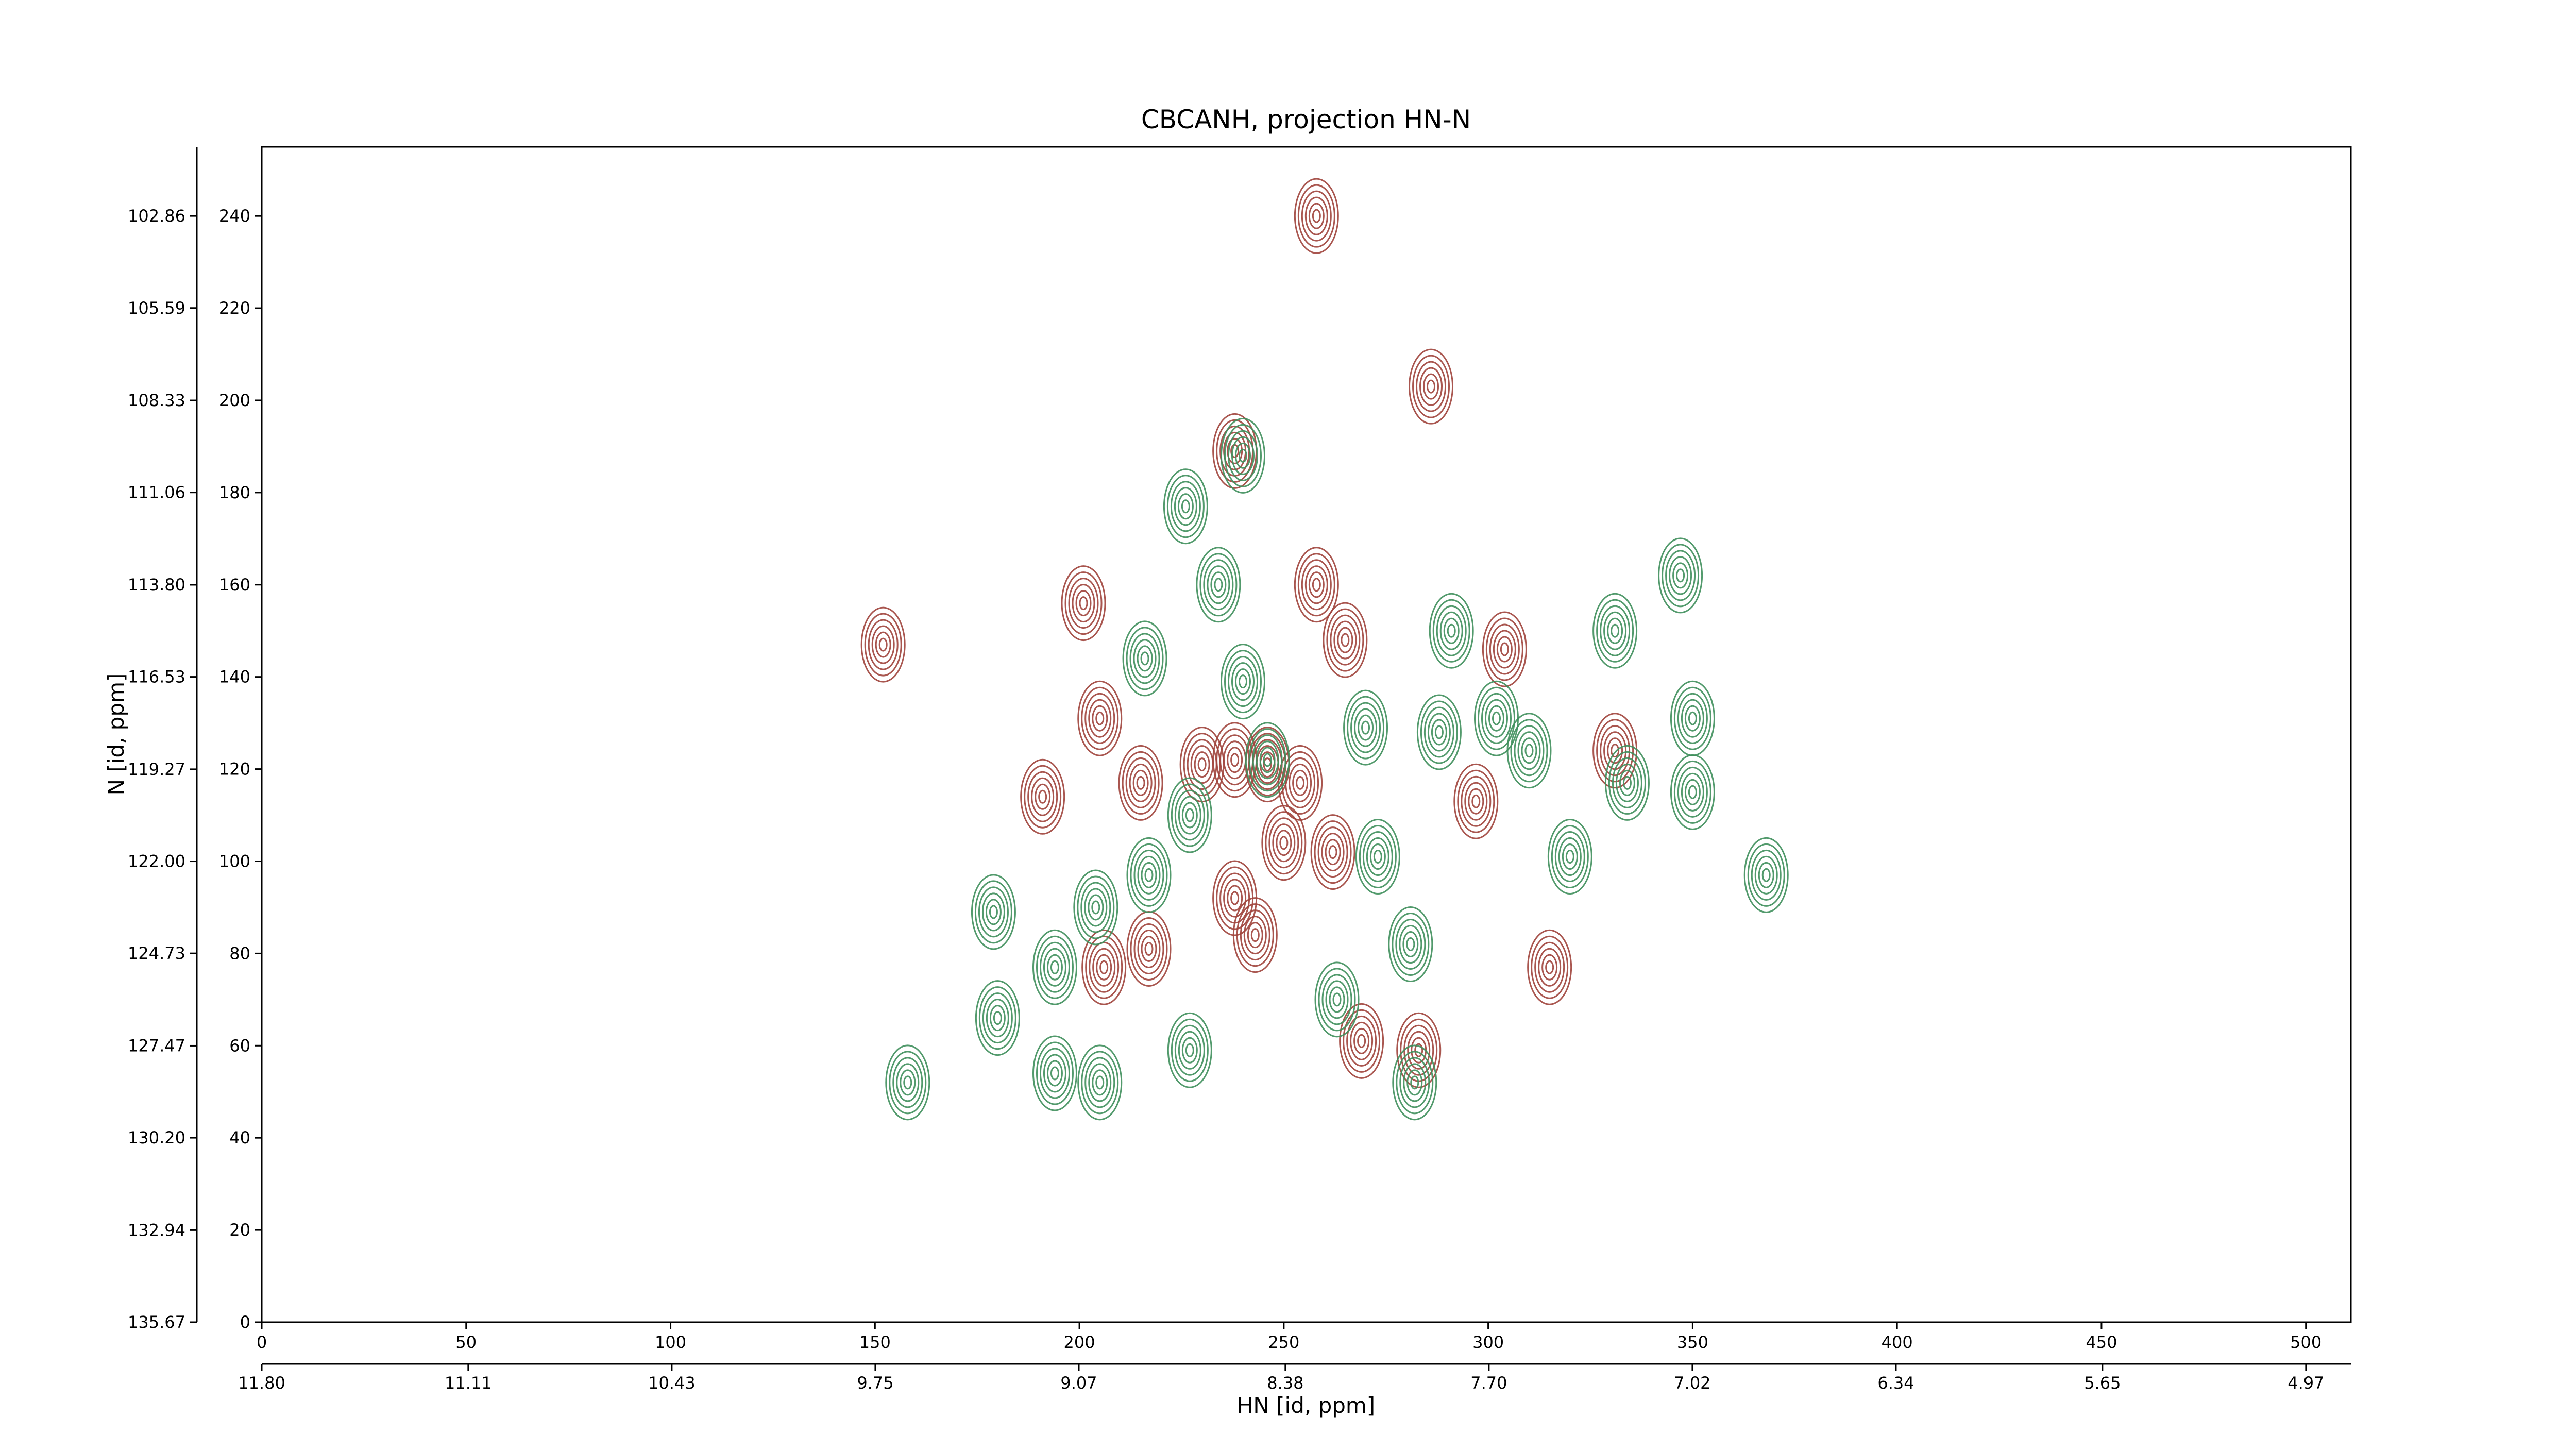  Describe the element at coordinates (234, 400) in the screenshot. I see `y-tick-label: 200` at that location.